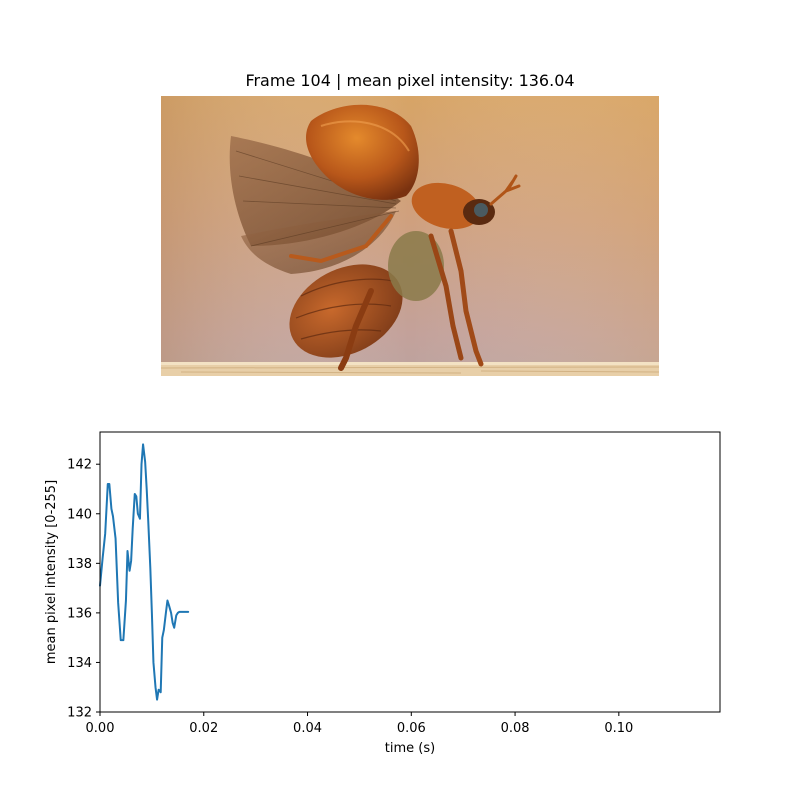 Image resolution: width=800 pixels, height=800 pixels. Describe the element at coordinates (410, 80) in the screenshot. I see `frame-title: Frame 104 | mean pixel intensity: 136.04` at that location.